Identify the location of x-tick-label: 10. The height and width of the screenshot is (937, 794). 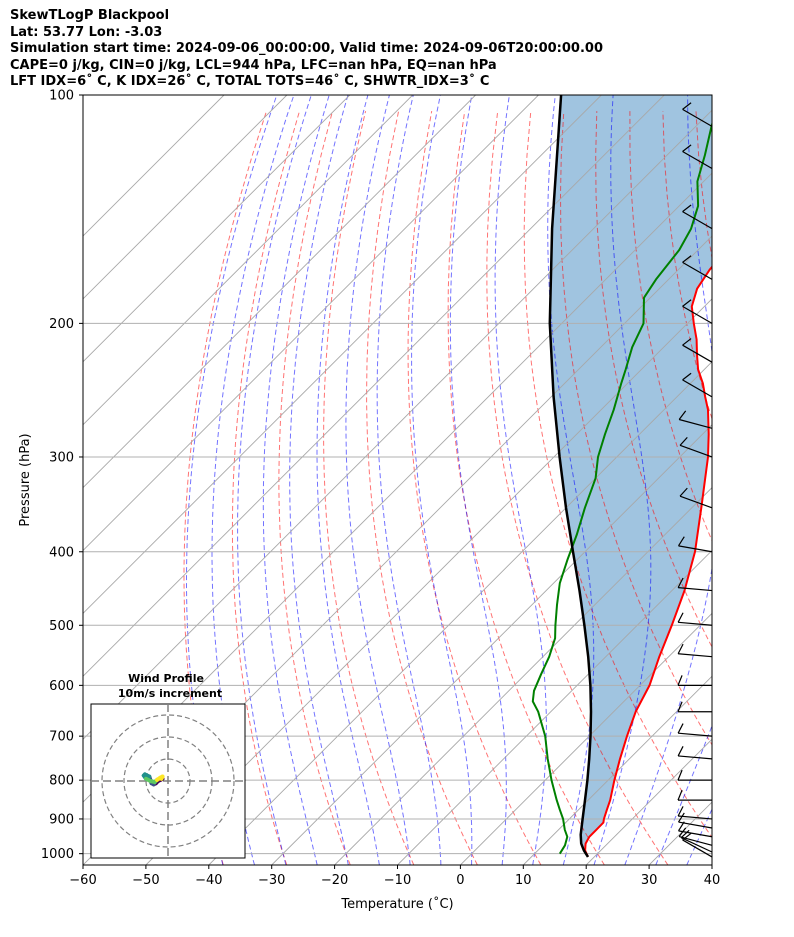
(523, 880).